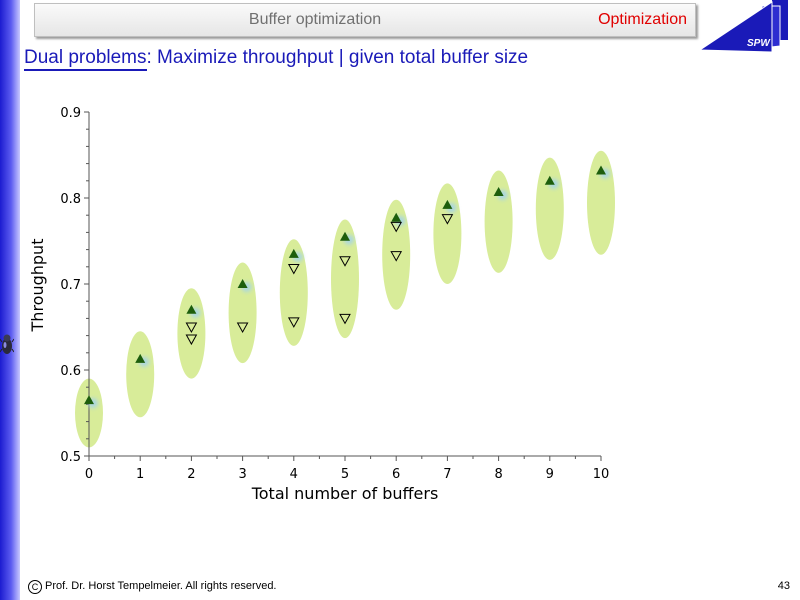  Describe the element at coordinates (89, 474) in the screenshot. I see `x-tick-label: 0` at that location.